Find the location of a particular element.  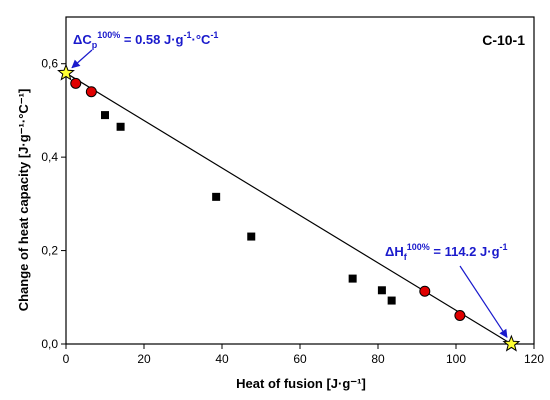

hf-annotation: ΔHf100% = 114.2 J·g-1 is located at coordinates (446, 252).